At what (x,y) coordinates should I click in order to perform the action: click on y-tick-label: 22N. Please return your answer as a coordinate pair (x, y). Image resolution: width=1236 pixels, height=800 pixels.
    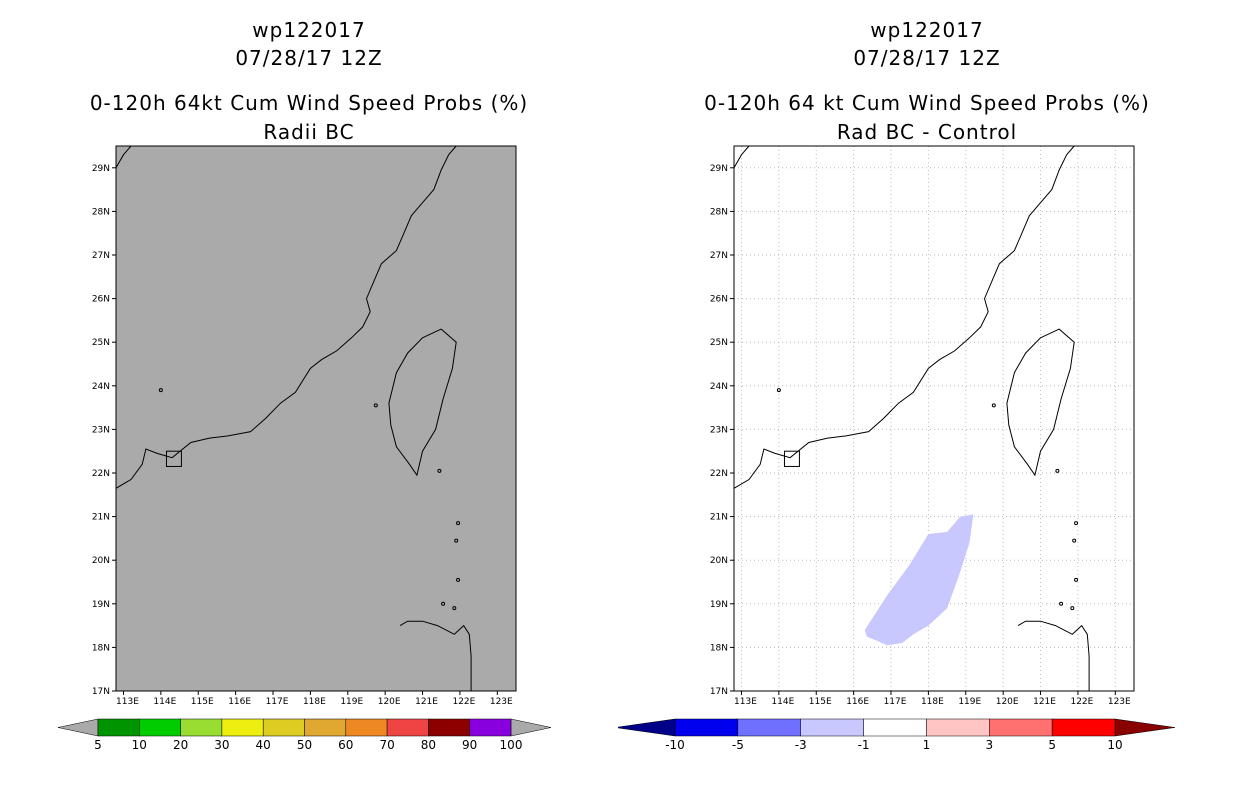
    Looking at the image, I should click on (101, 474).